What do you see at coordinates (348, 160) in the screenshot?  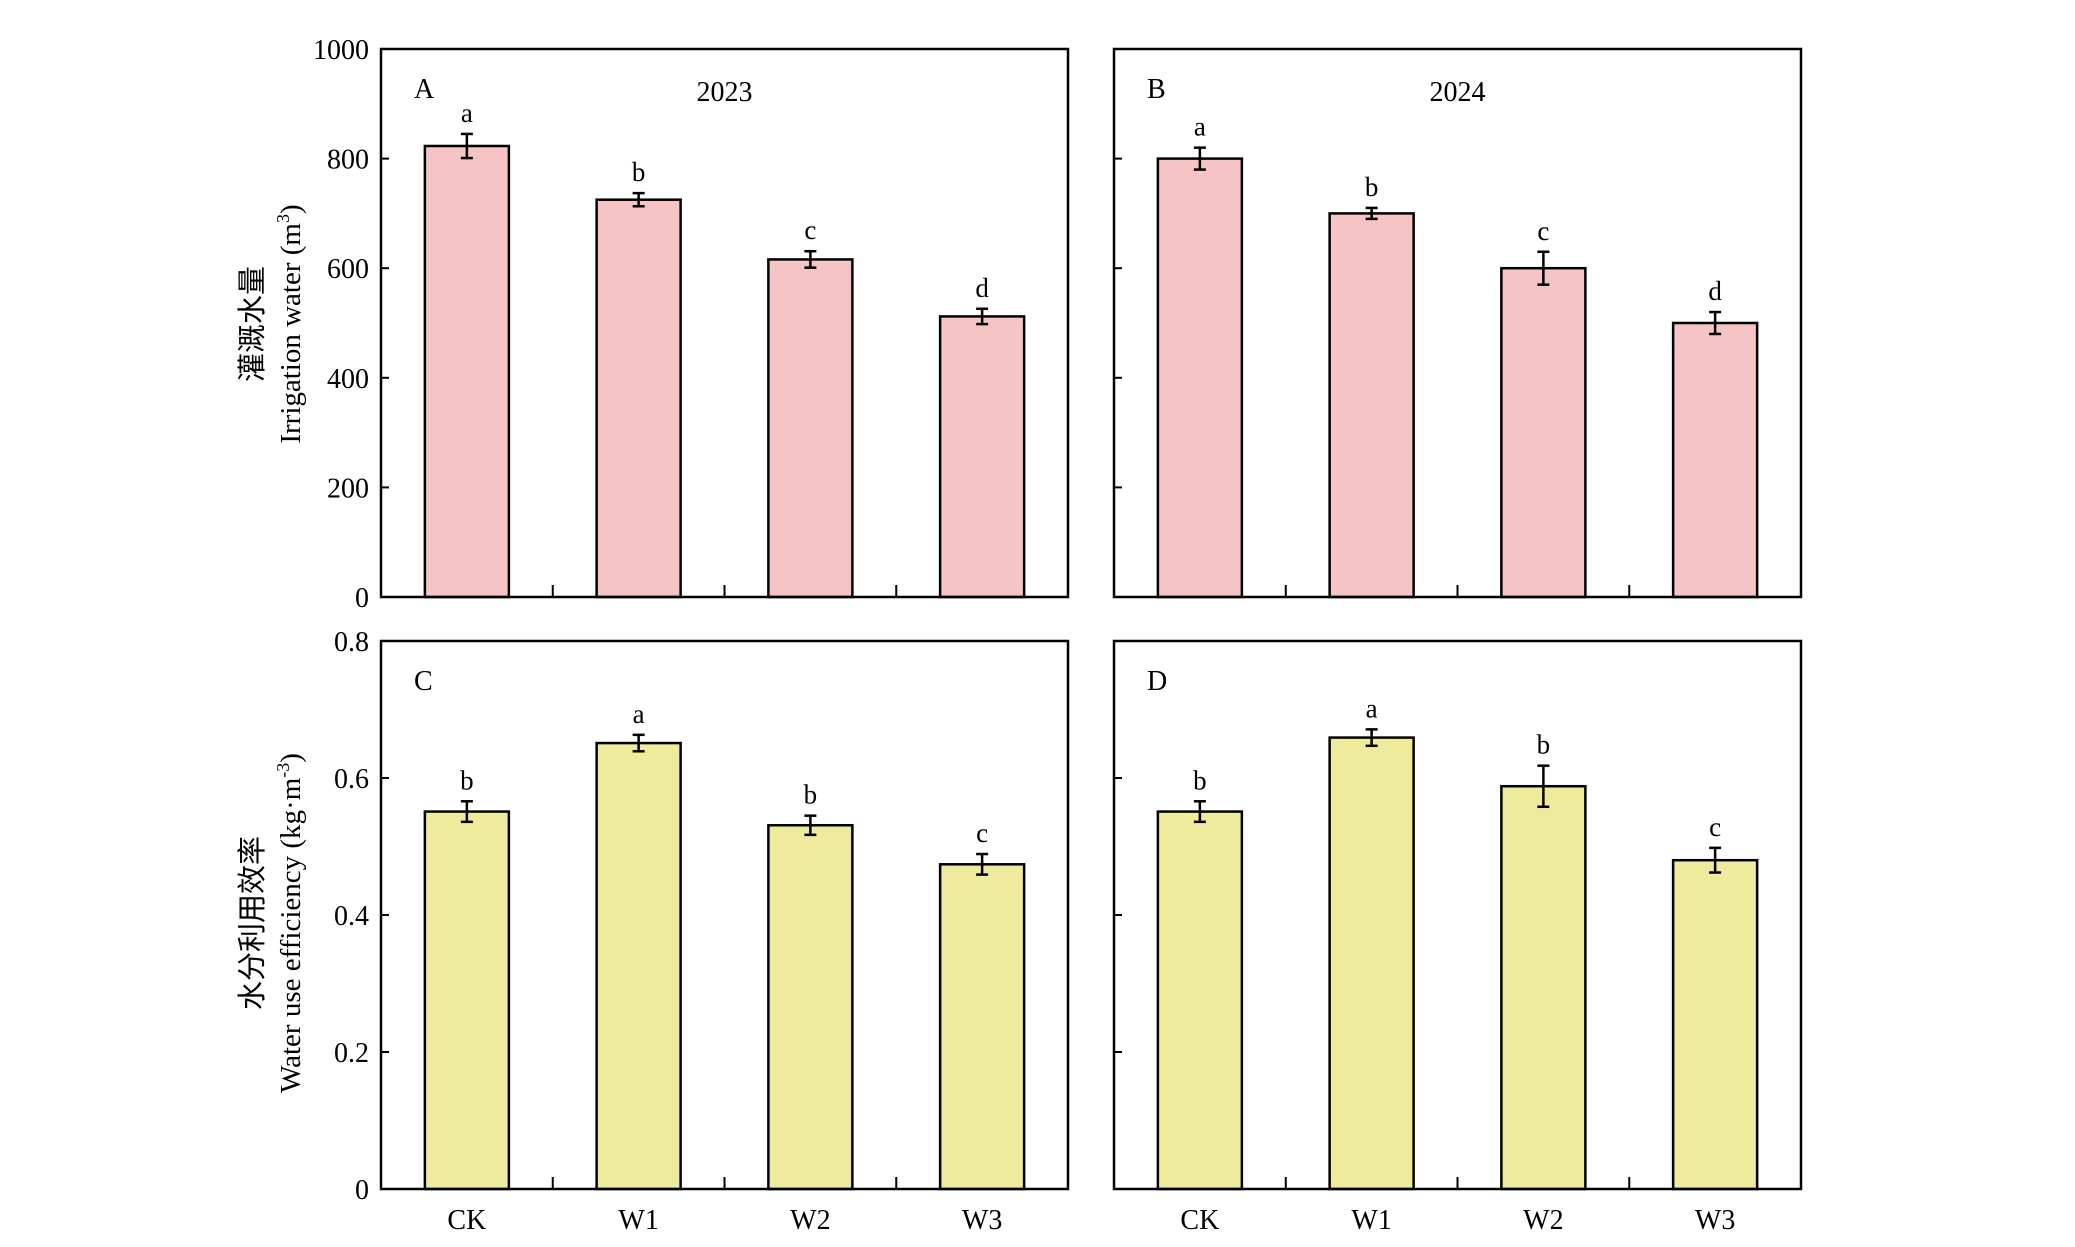 I see `y-tick-label: 800` at bounding box center [348, 160].